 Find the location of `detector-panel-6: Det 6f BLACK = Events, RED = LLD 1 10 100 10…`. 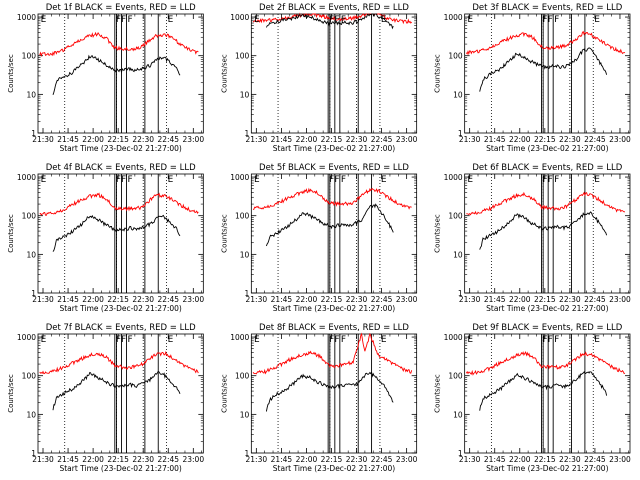

detector-panel-6: Det 6f BLACK = Events, RED = LLD 1 10 100 10… is located at coordinates (532, 238).